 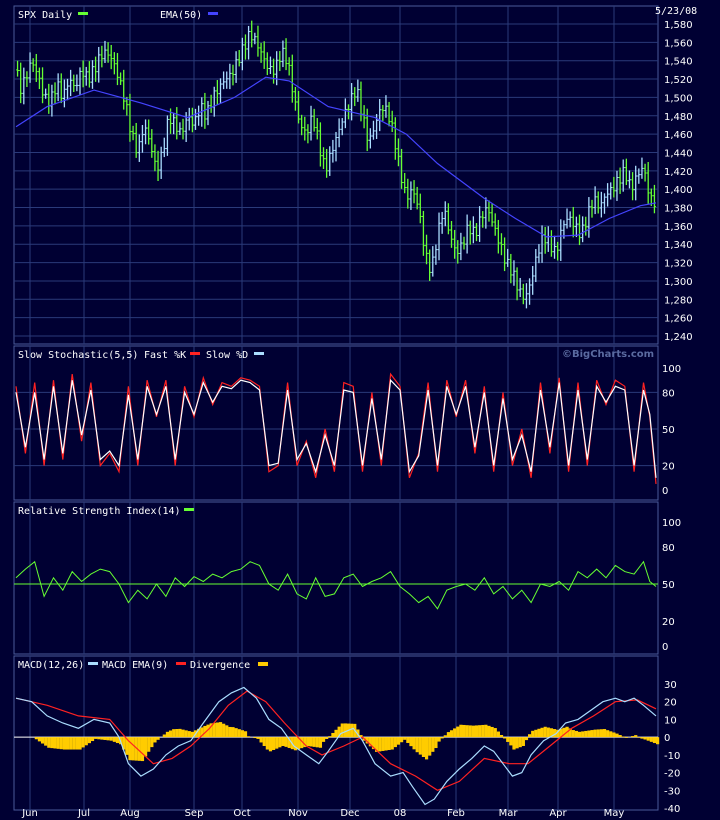 I want to click on x-tick-Nov: Nov, so click(x=298, y=813).